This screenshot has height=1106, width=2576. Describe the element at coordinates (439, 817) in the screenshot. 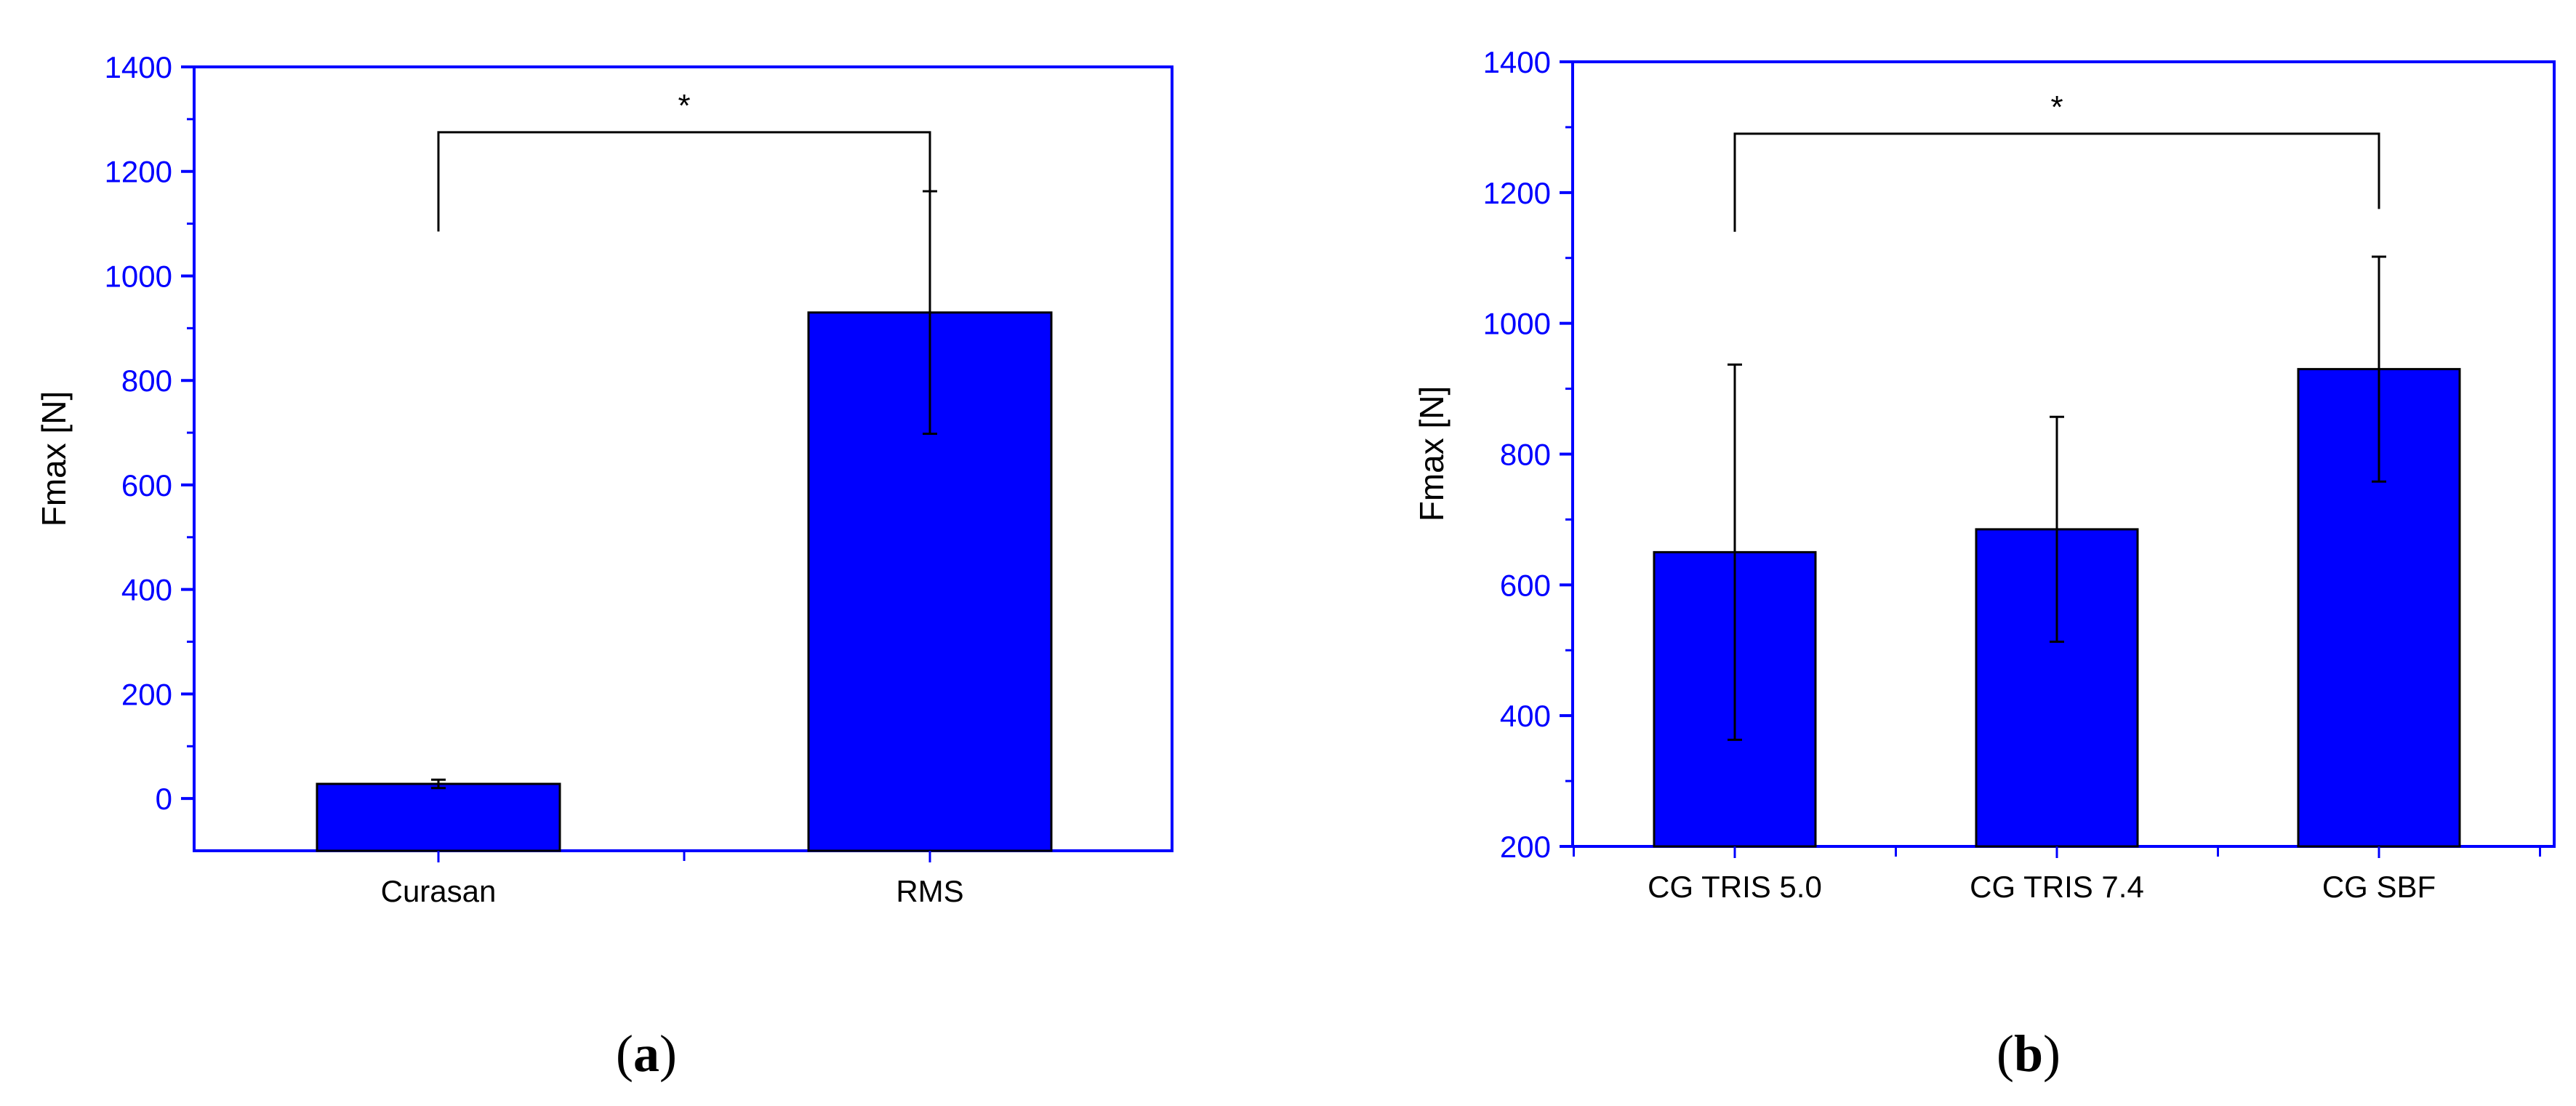

I see `bar` at that location.